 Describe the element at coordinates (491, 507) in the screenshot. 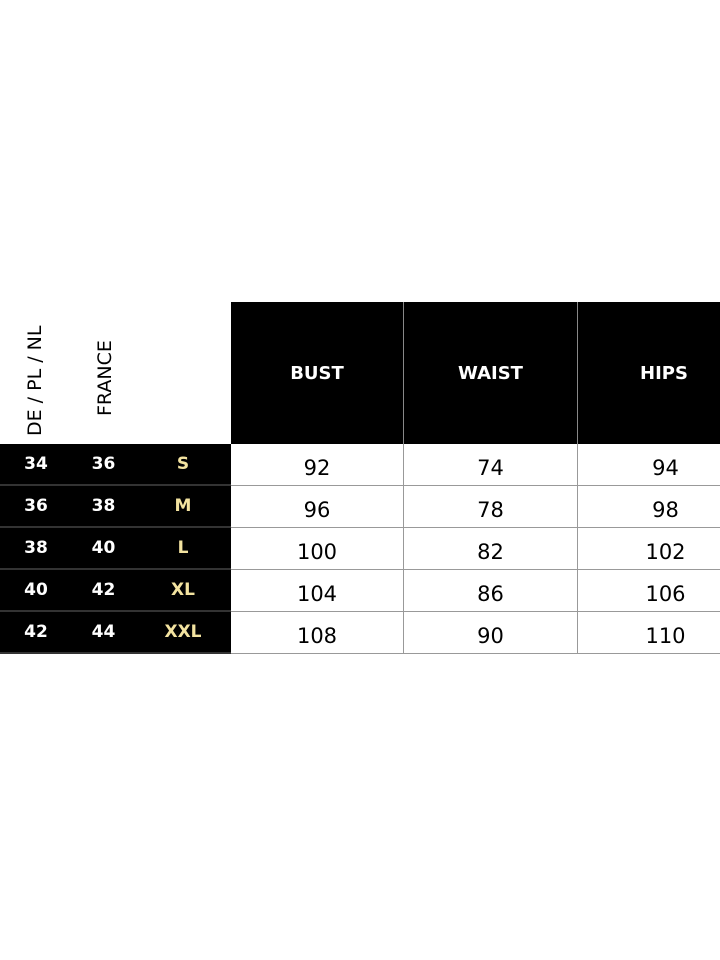

I see `cell-waist: 78` at that location.